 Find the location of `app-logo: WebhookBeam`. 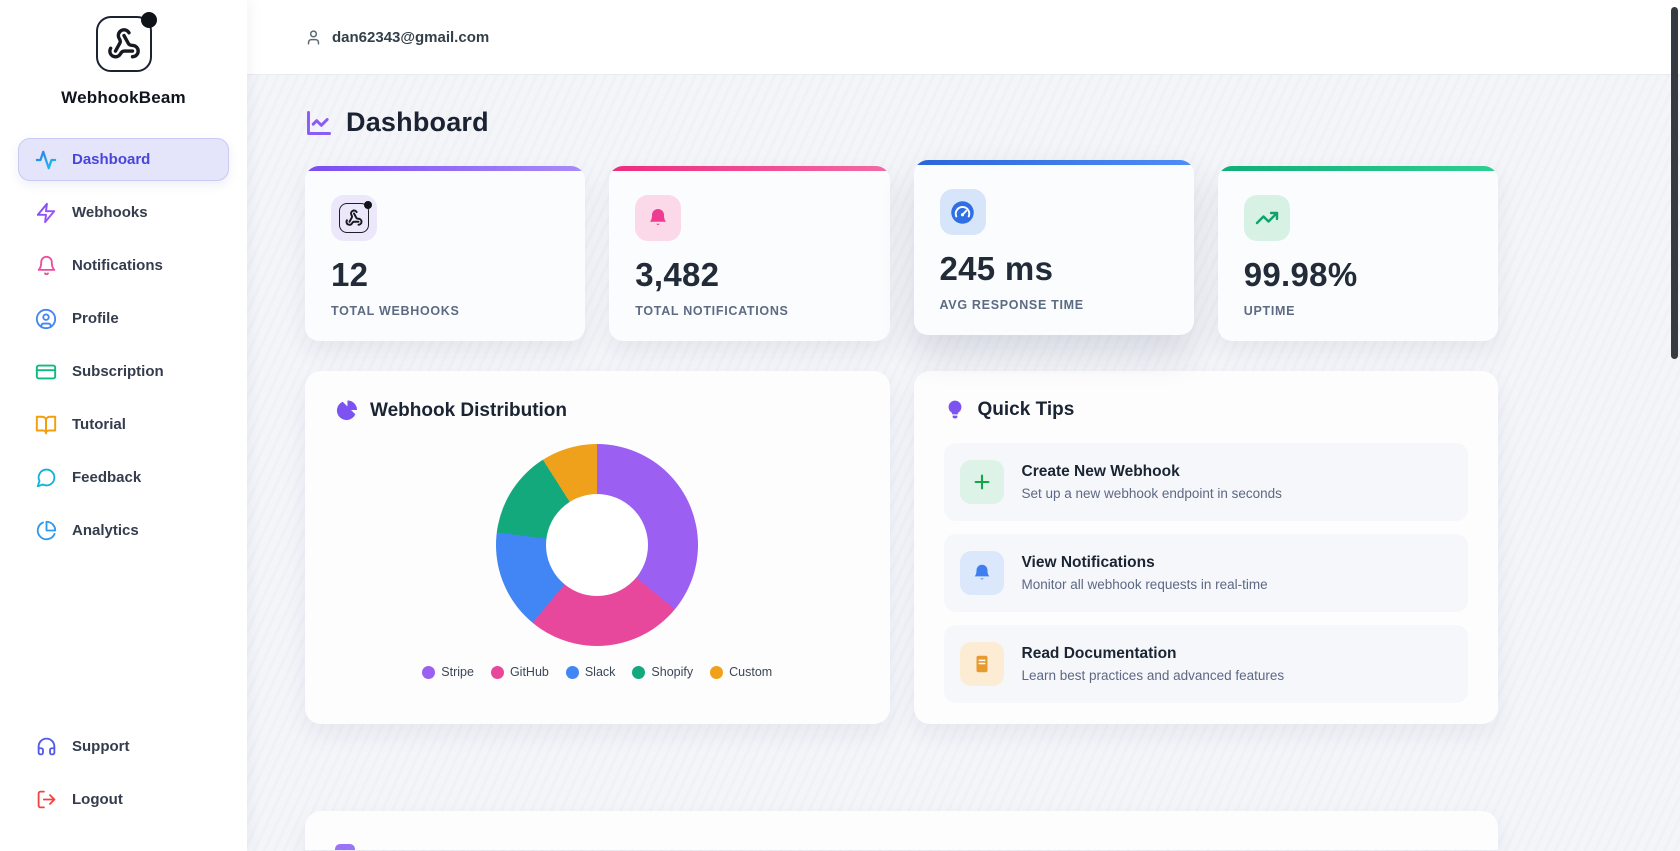

app-logo: WebhookBeam is located at coordinates (123, 60).